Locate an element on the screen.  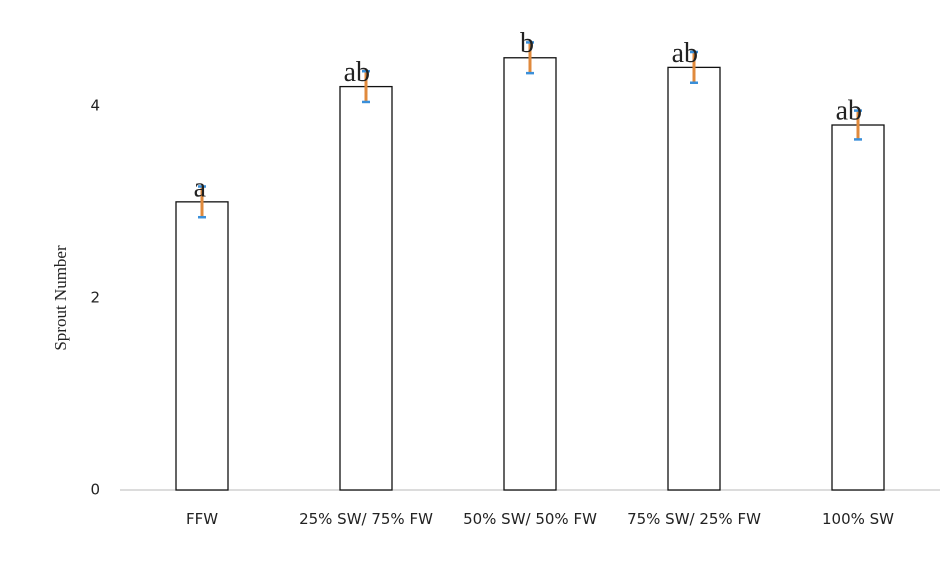
x-tick-label: 75% SW/ 25% FW is located at coordinates (694, 519).